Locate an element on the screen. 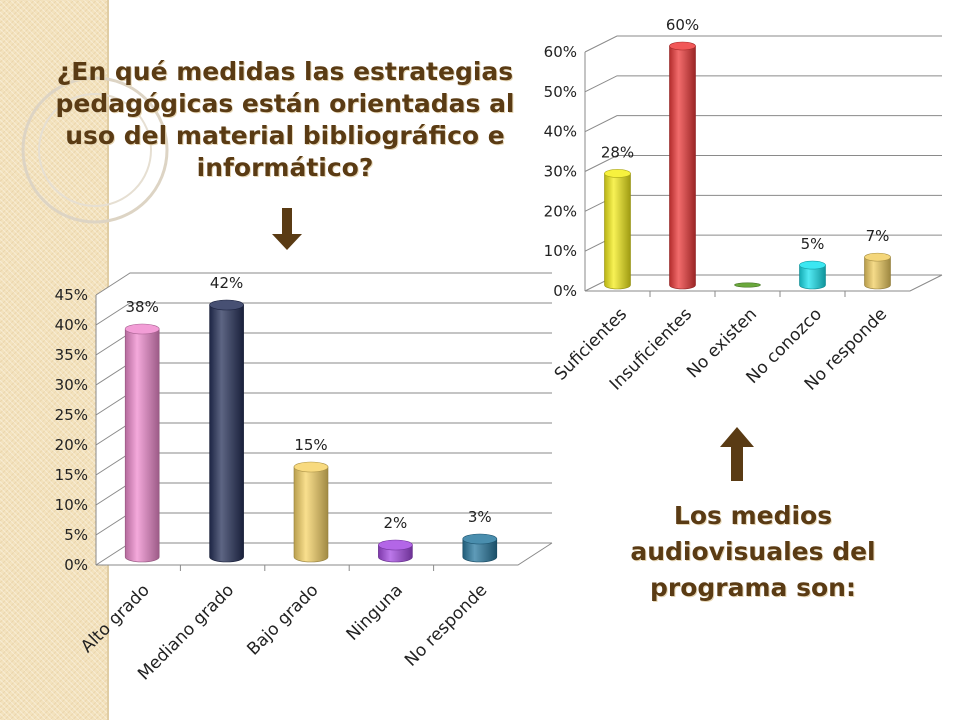  data-label: 3% is located at coordinates (480, 517).